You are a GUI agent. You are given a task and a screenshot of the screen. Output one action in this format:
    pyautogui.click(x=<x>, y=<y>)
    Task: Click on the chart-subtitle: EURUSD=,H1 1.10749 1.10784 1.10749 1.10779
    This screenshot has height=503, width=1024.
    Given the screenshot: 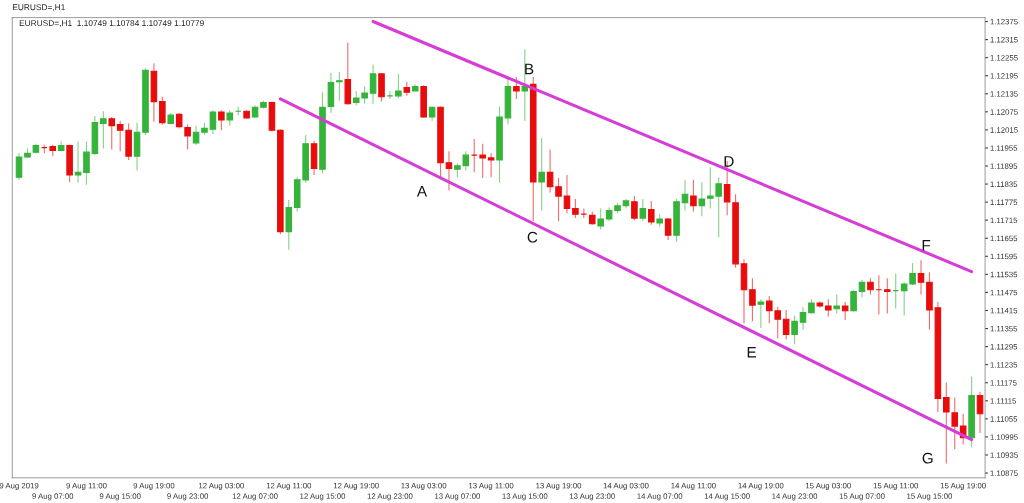 What is the action you would take?
    pyautogui.click(x=111, y=24)
    